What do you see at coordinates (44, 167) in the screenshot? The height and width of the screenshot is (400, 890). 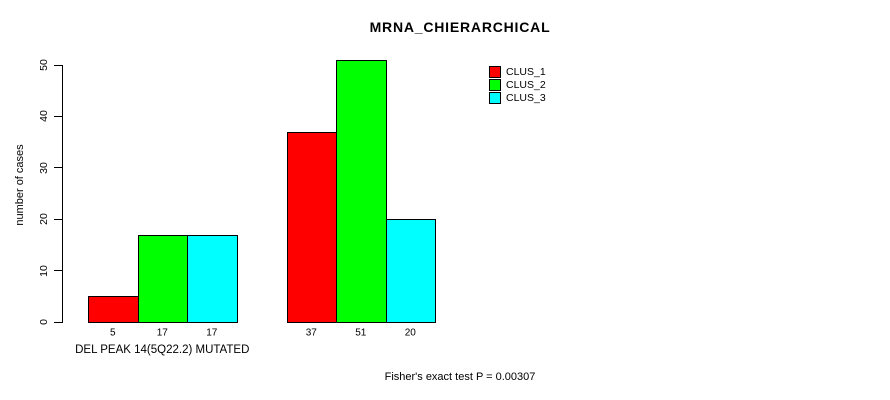 I see `y-tick-label: 30` at bounding box center [44, 167].